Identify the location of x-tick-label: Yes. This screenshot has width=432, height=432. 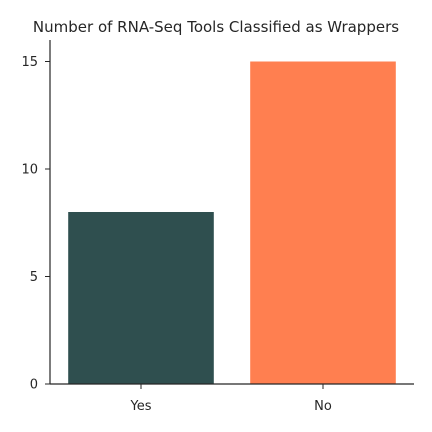
(141, 406).